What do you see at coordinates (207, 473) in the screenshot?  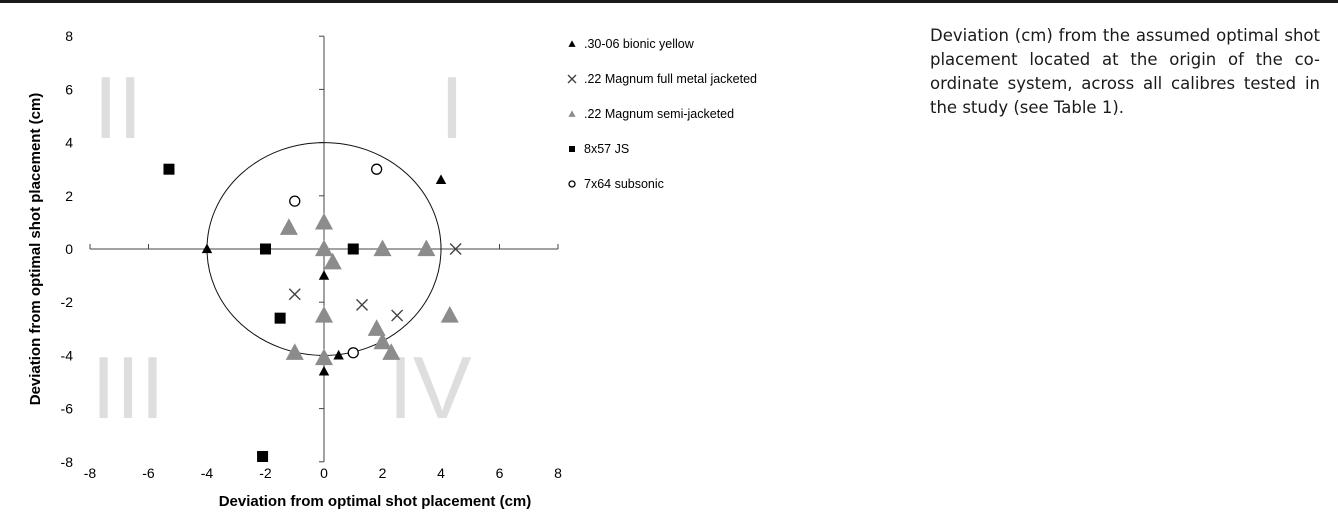 I see `x-tick-label: -4` at bounding box center [207, 473].